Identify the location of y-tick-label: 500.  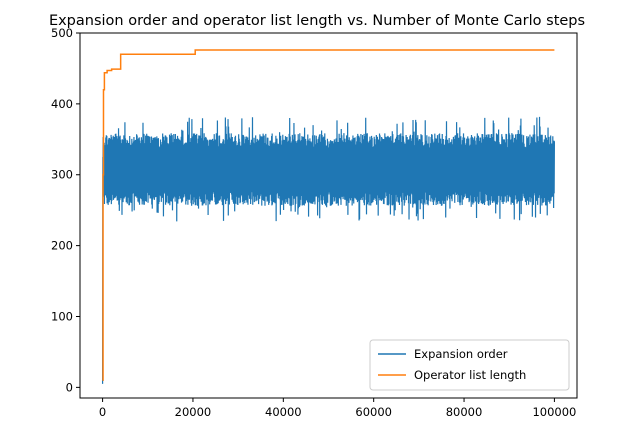
(62, 33).